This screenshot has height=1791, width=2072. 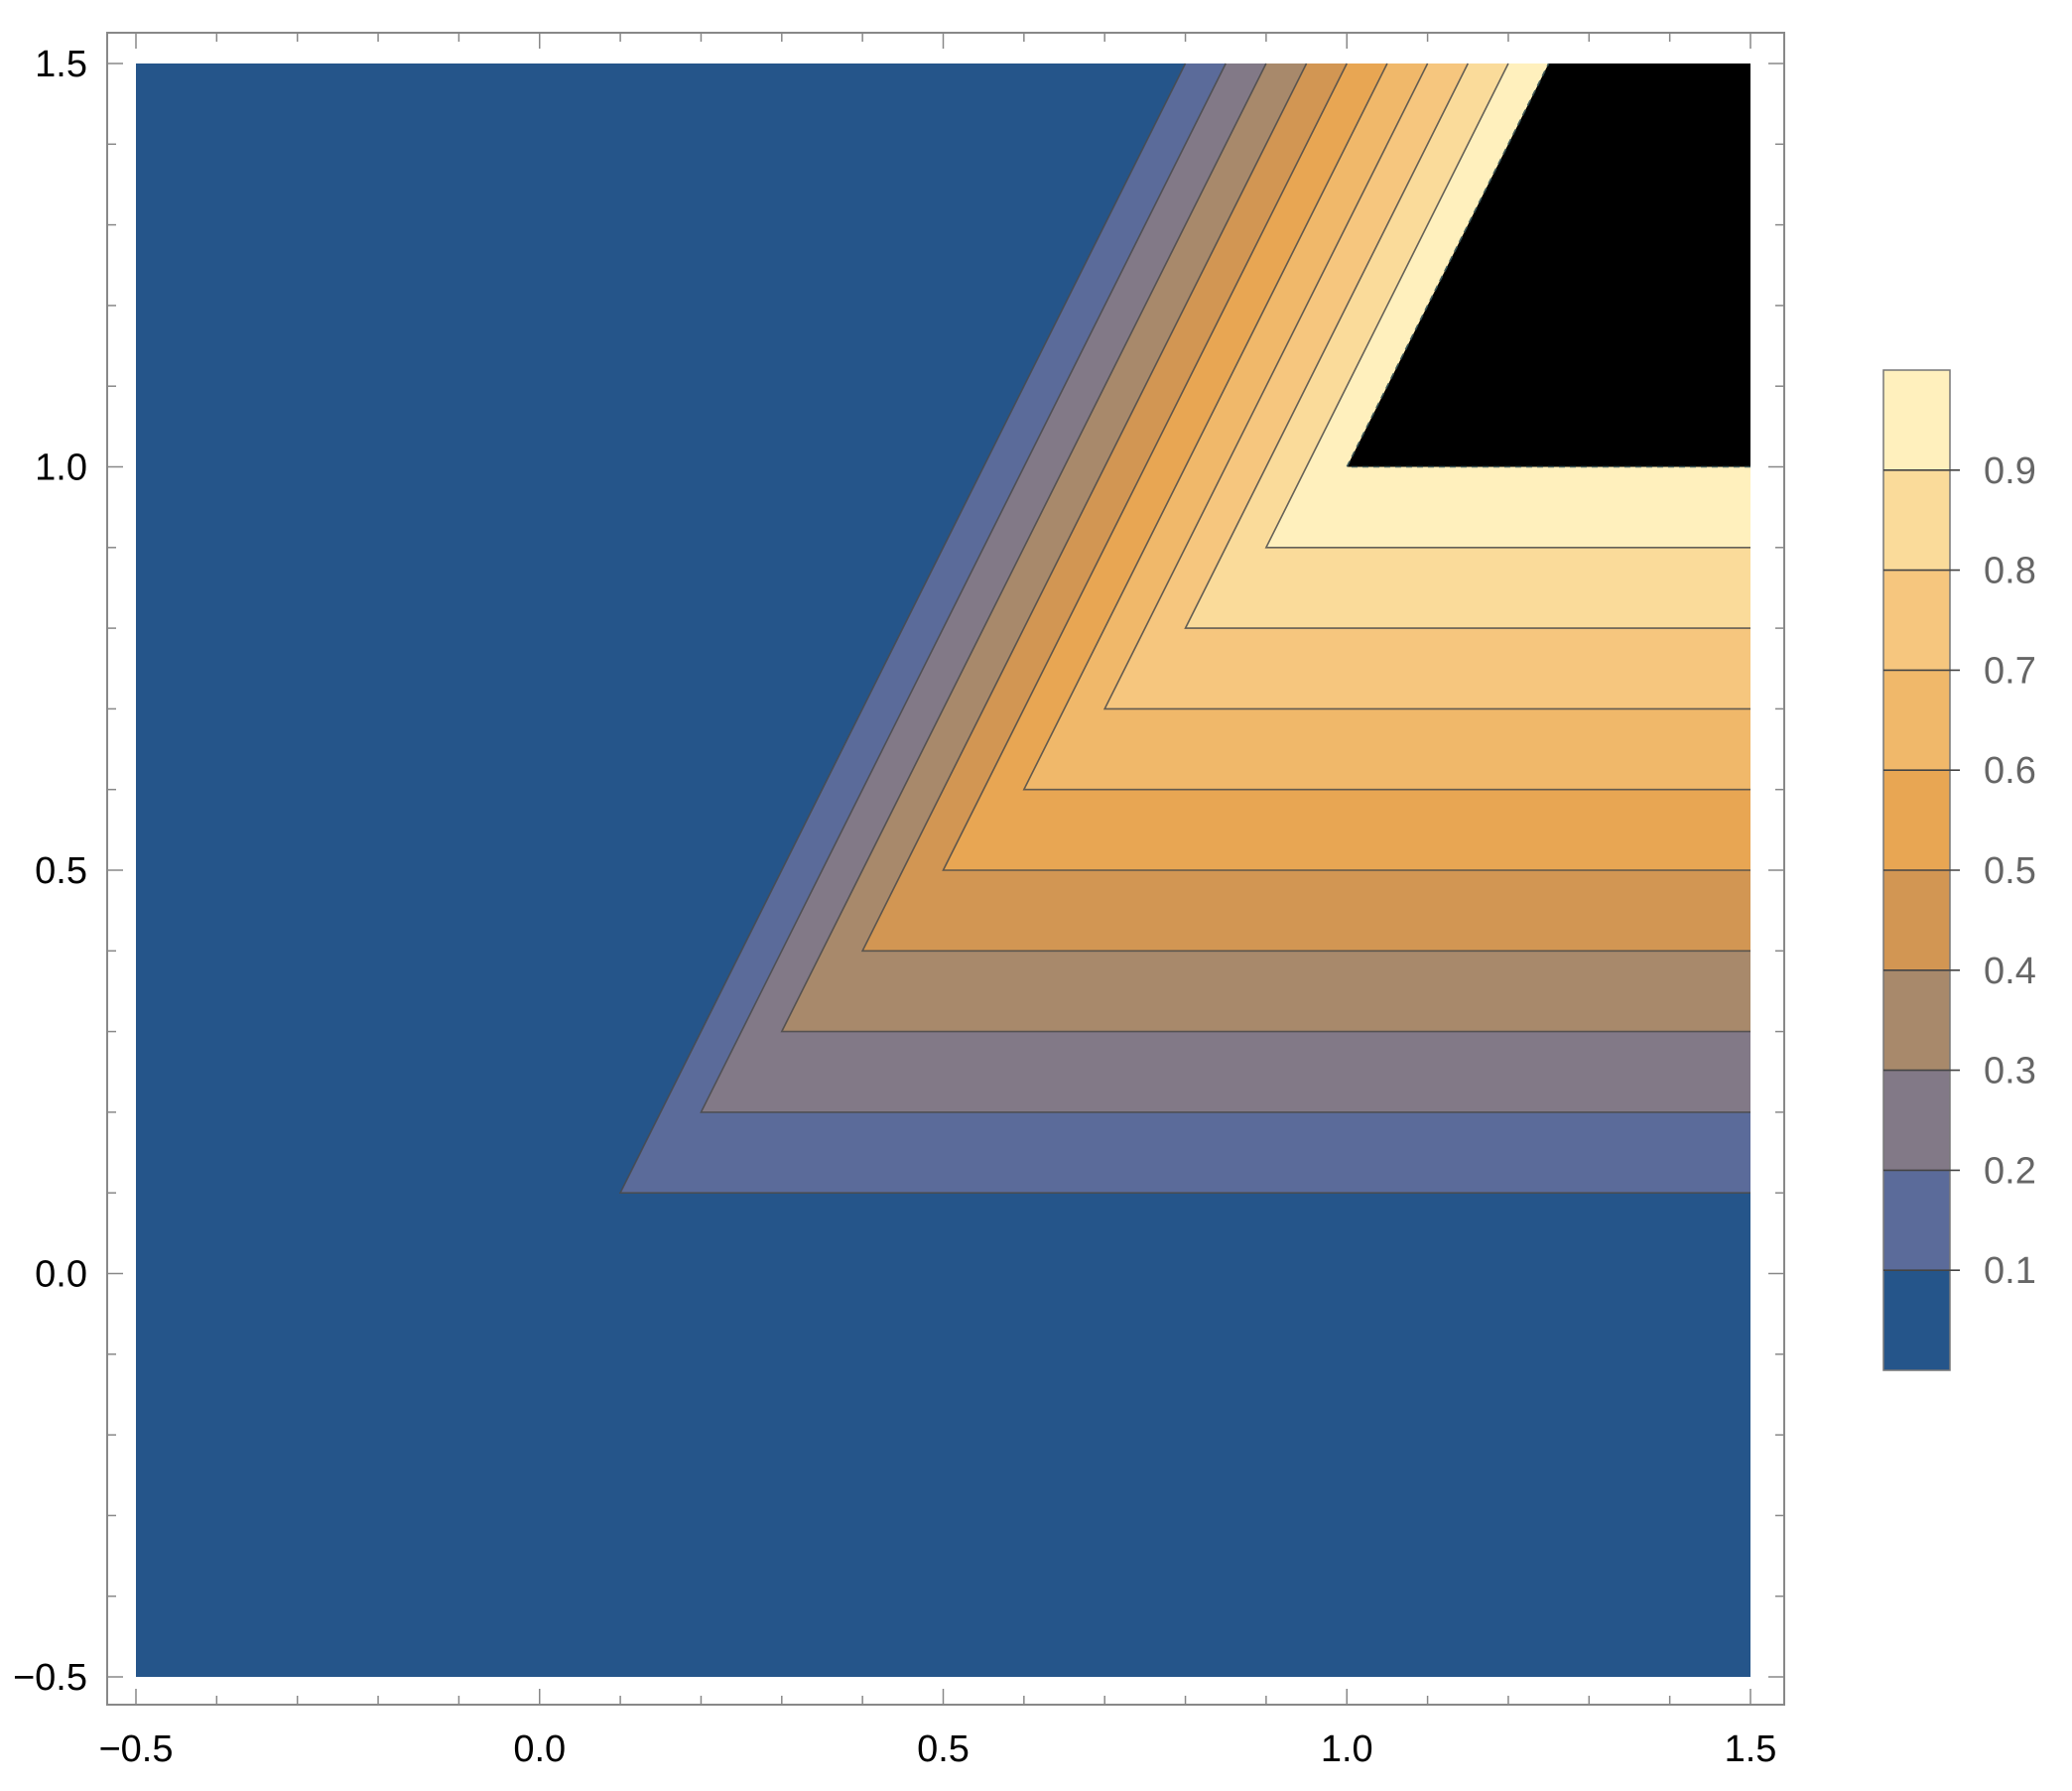 What do you see at coordinates (2010, 971) in the screenshot?
I see `legend-label: 0.4` at bounding box center [2010, 971].